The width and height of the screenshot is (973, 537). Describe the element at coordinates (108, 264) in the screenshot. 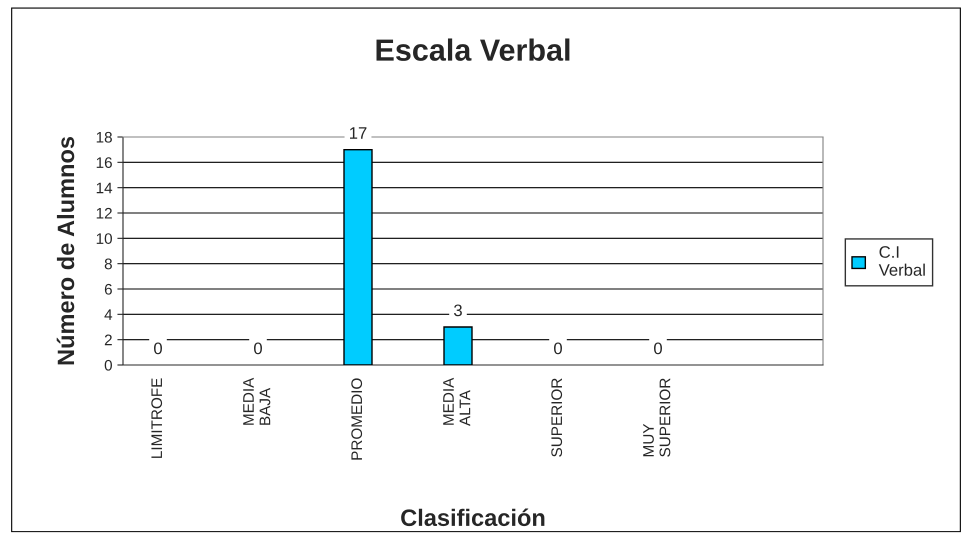

I see `y-tick-label: 8` at that location.